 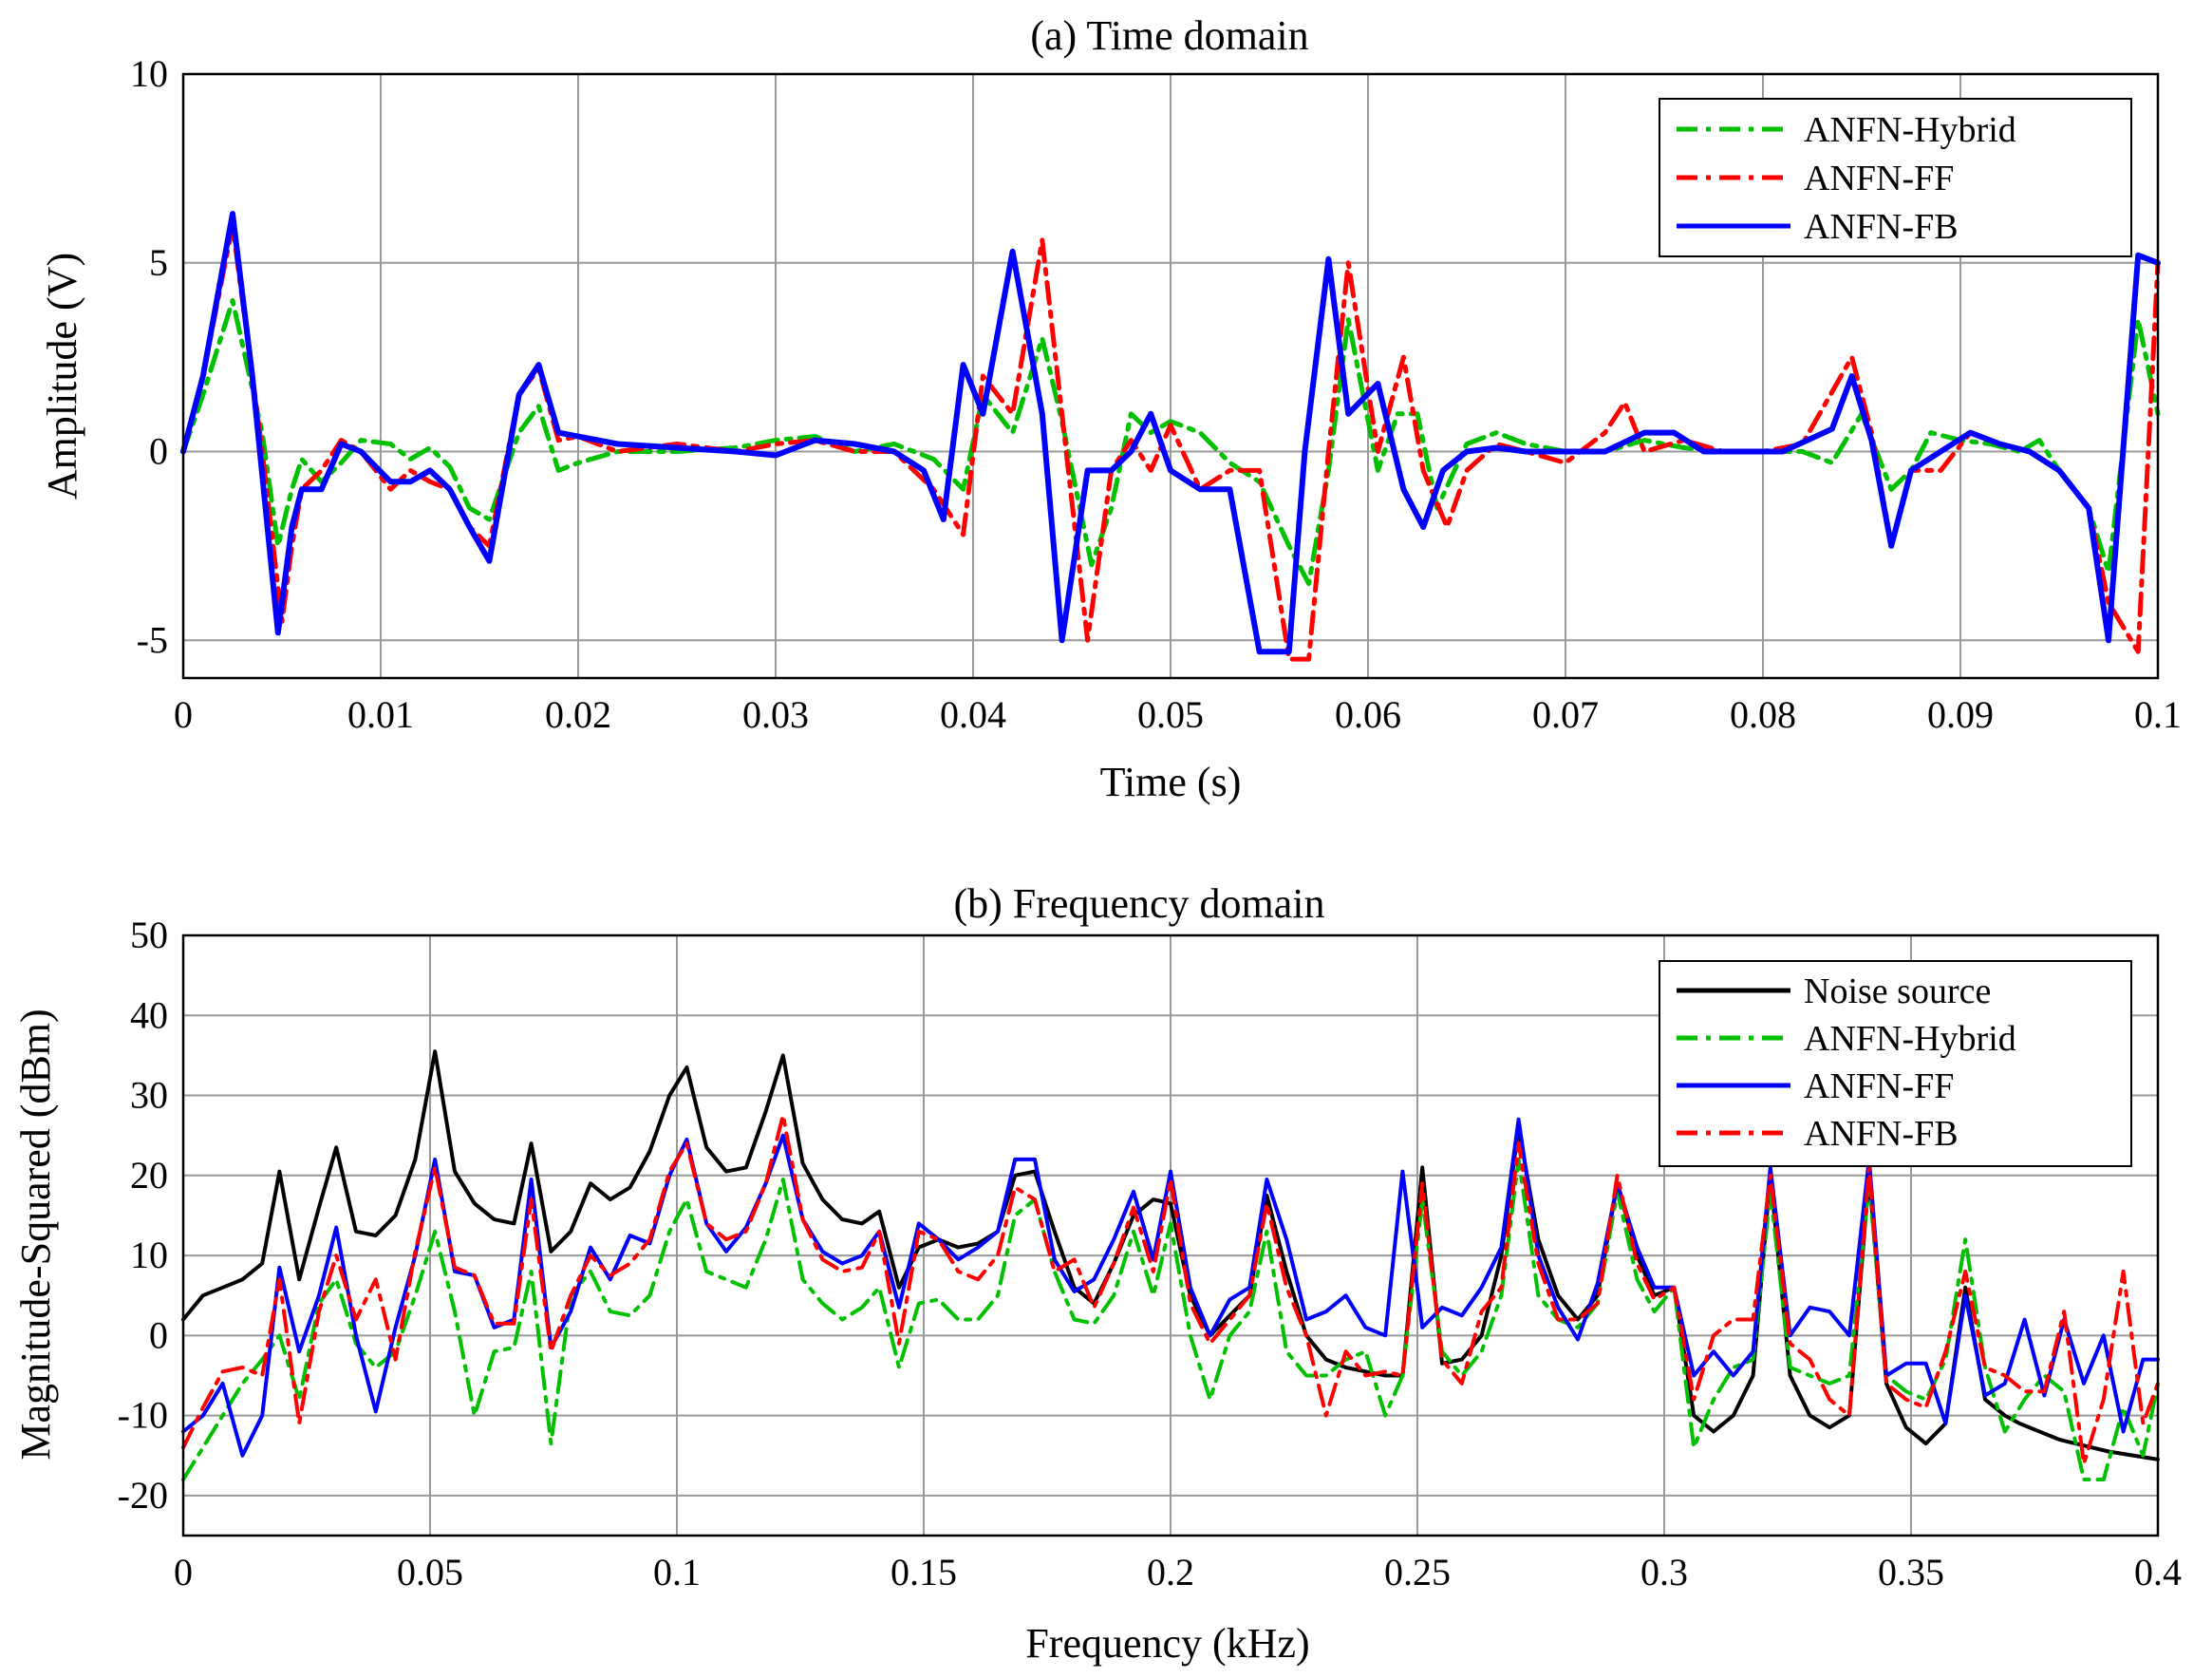 What do you see at coordinates (1960, 714) in the screenshot?
I see `x-tick-label: 0.09` at bounding box center [1960, 714].